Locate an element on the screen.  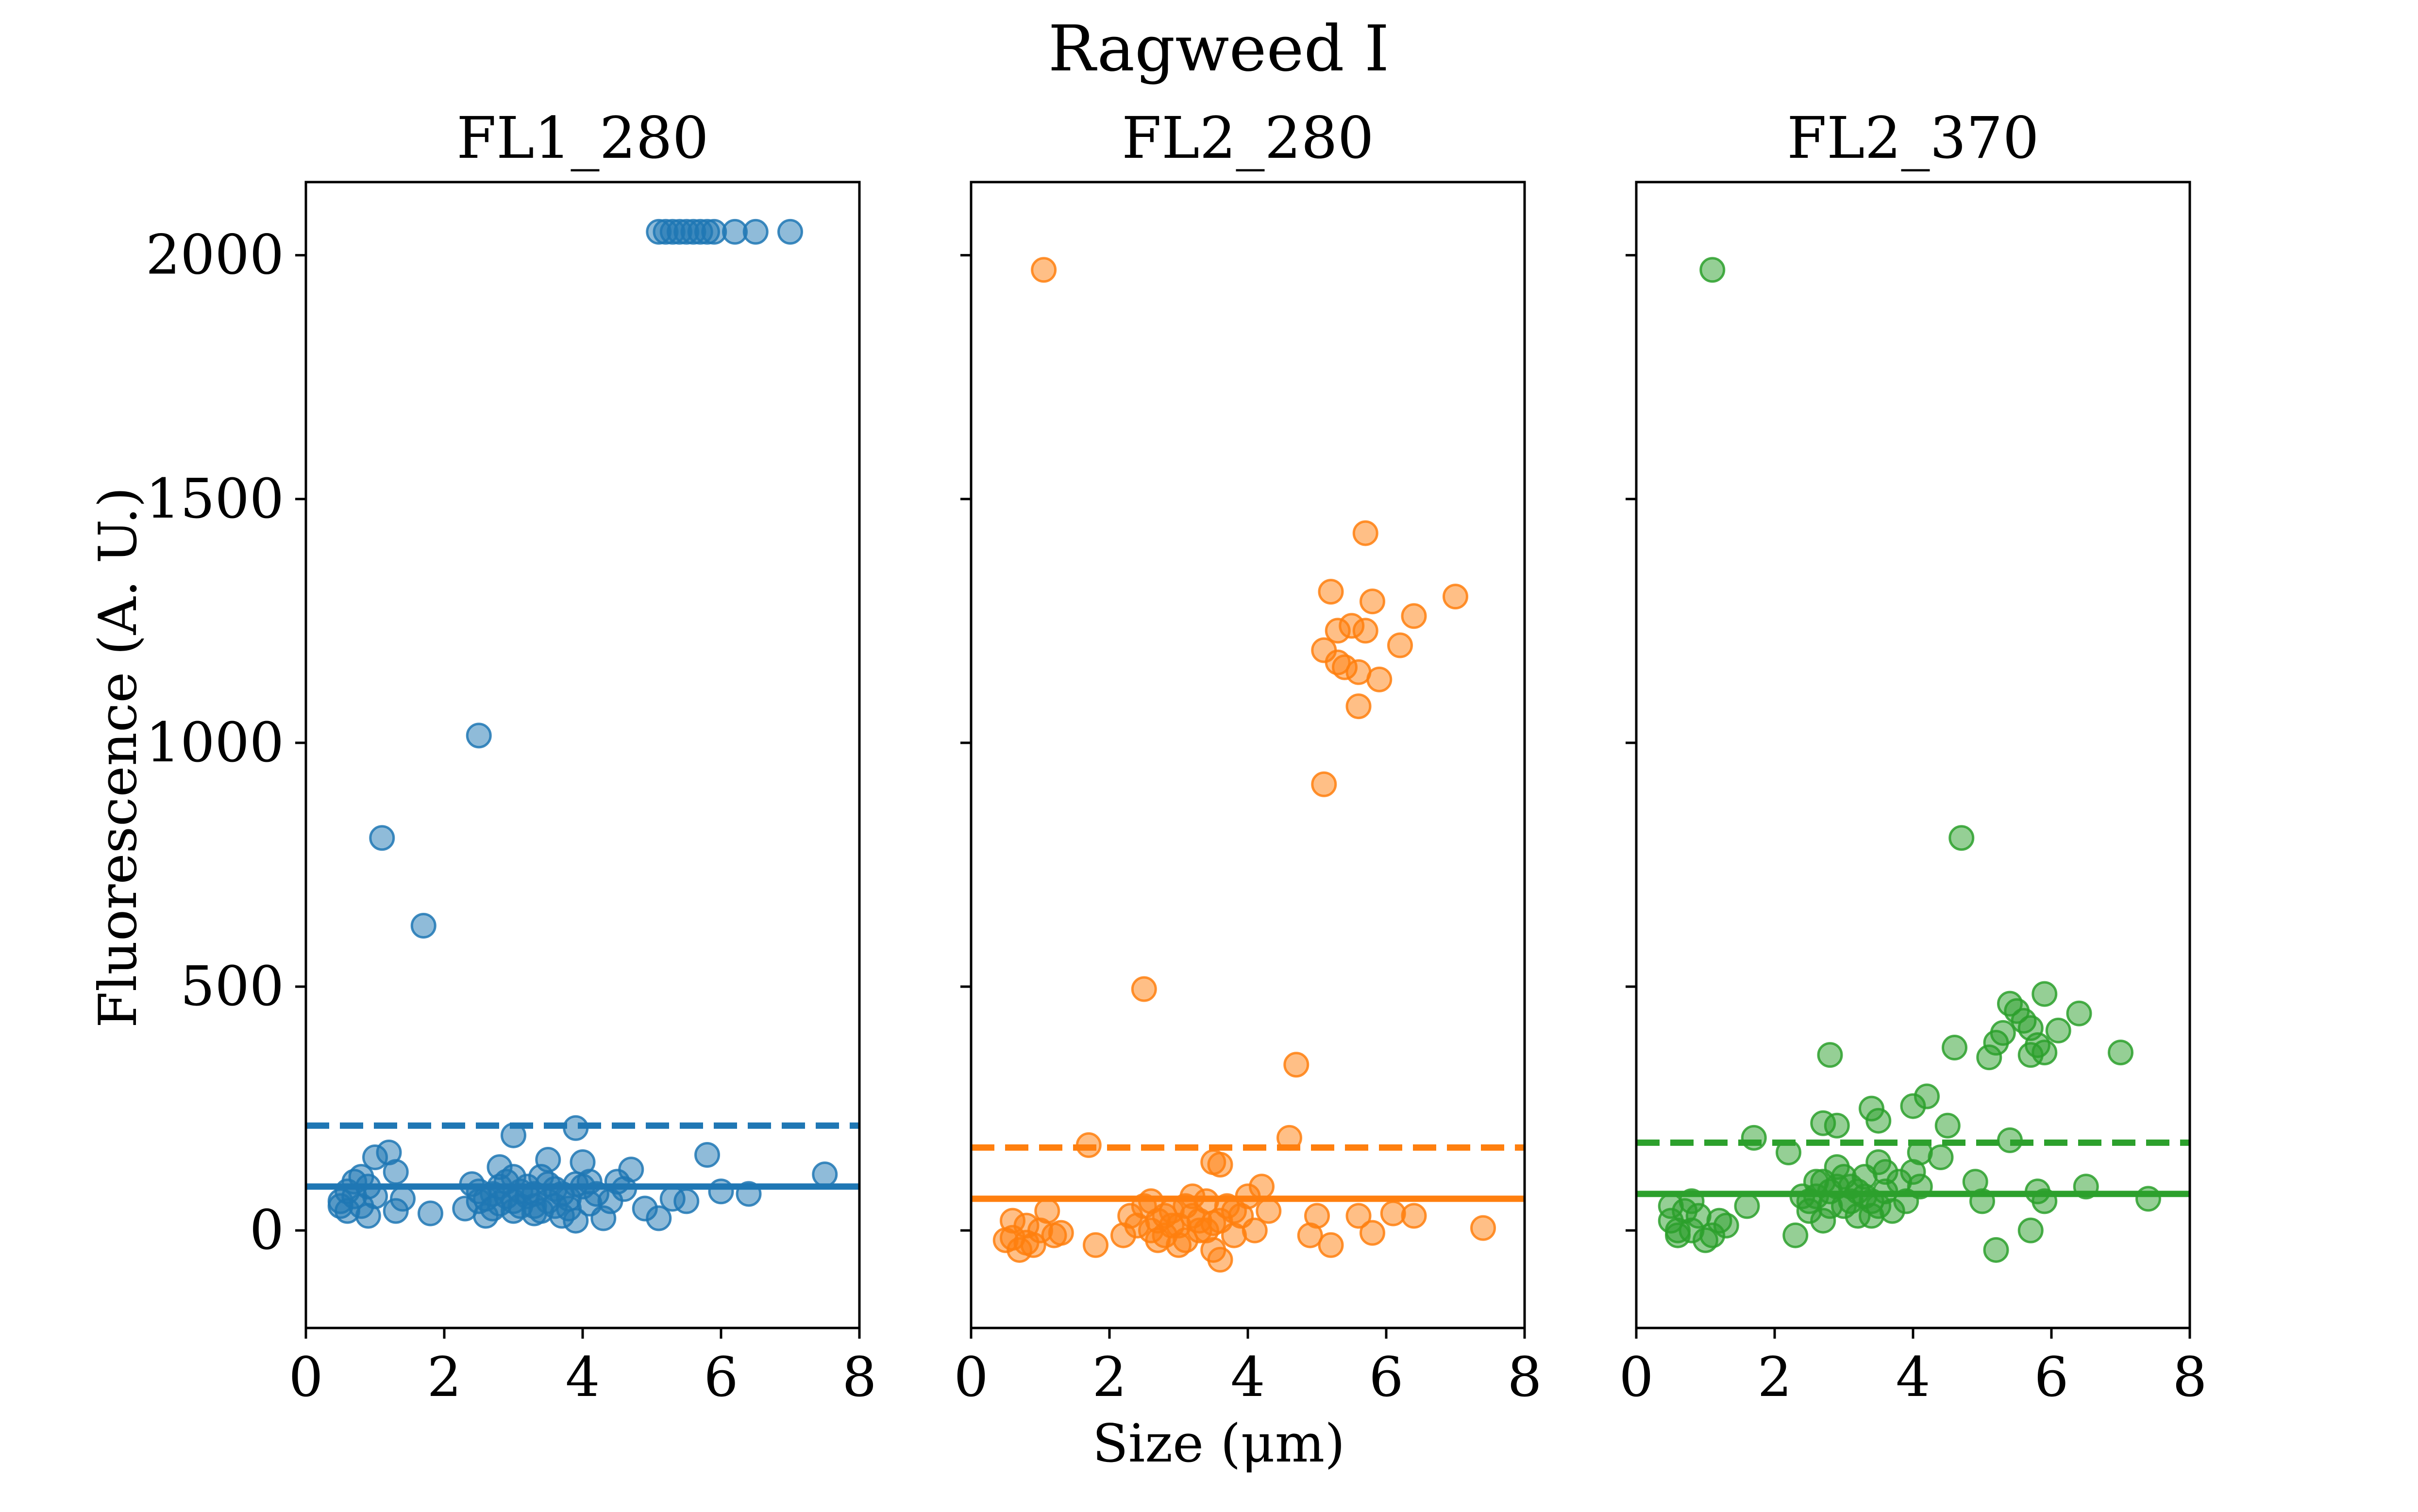
panel-title: FL2_370 is located at coordinates (1913, 137).